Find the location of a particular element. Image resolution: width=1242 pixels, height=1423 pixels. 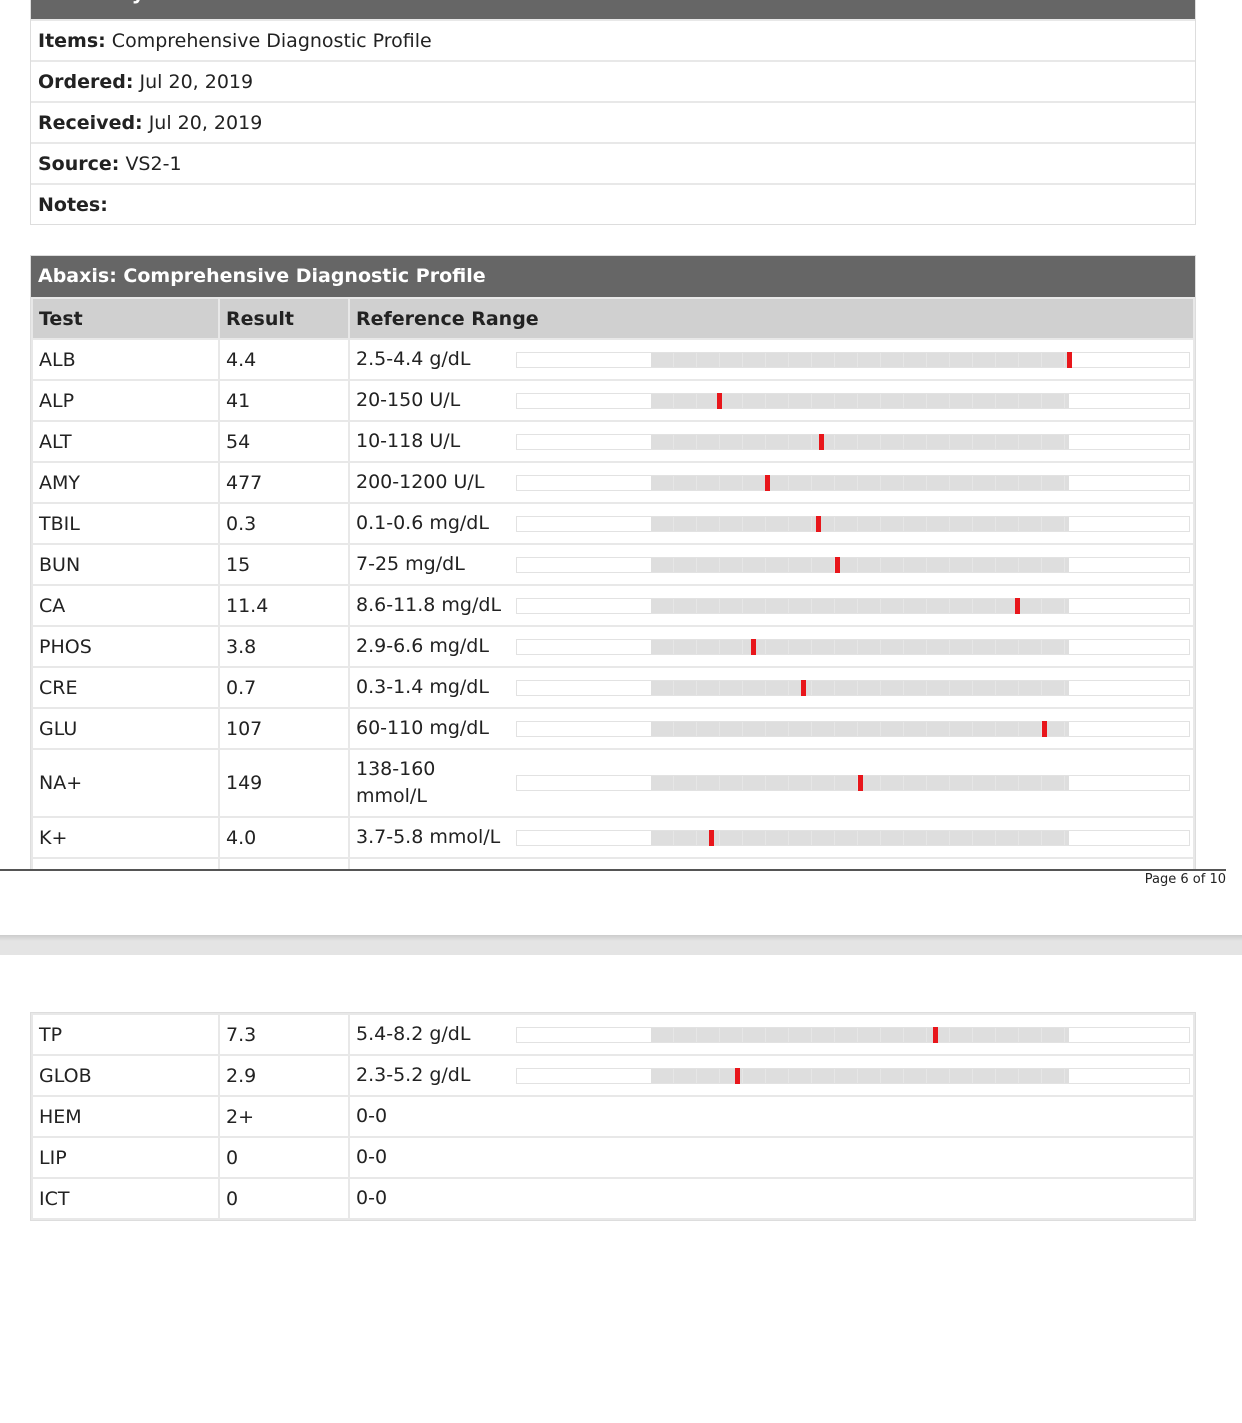

reference-range-text: 3.7-5.8 mmol/L is located at coordinates (428, 837).